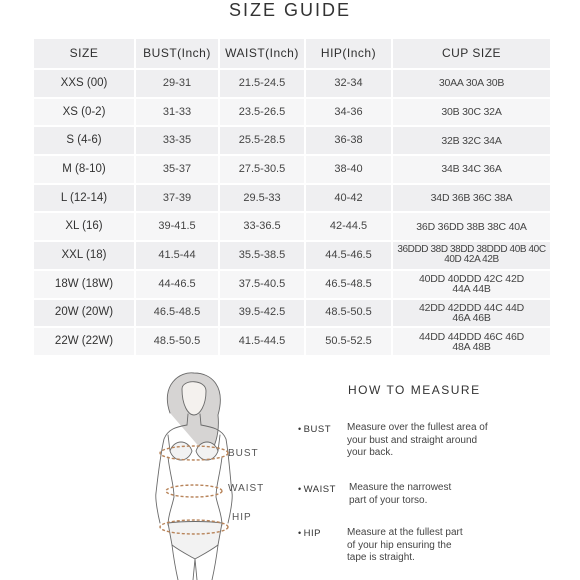 The image size is (580, 580). What do you see at coordinates (84, 112) in the screenshot?
I see `size-cell: XS (0-2)` at bounding box center [84, 112].